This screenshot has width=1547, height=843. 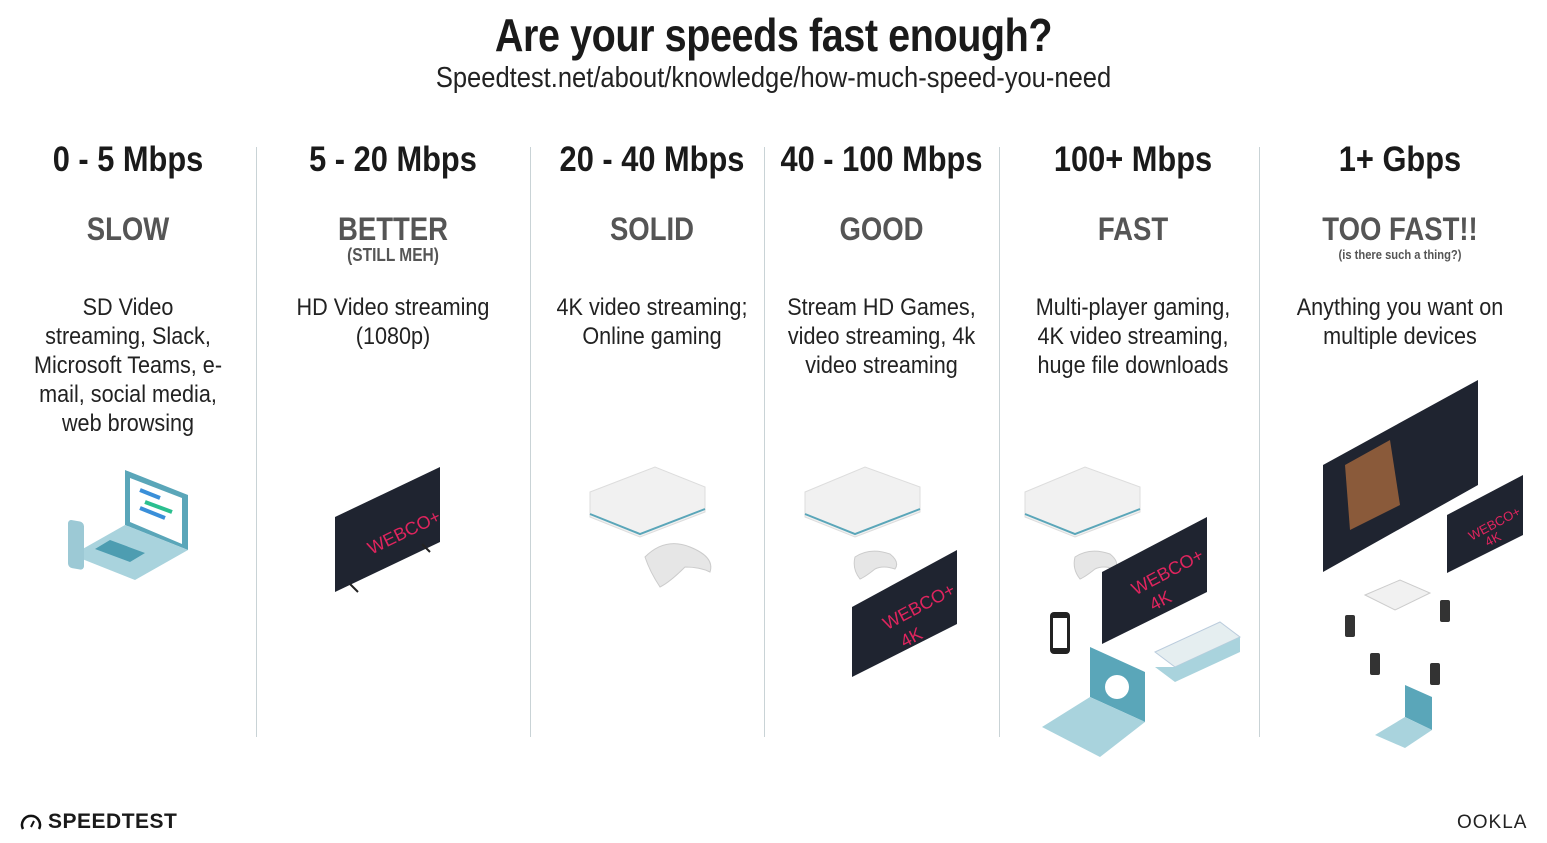 I want to click on tier-speed: 20 - 40 Mbps, so click(x=652, y=159).